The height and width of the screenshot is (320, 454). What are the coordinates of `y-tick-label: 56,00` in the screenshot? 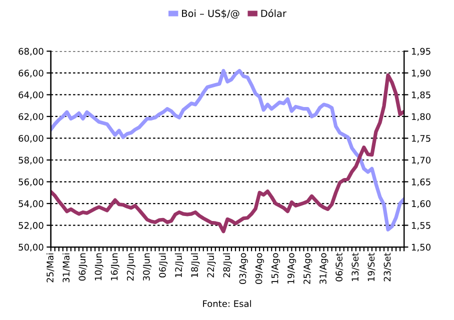 It's located at (31, 182).